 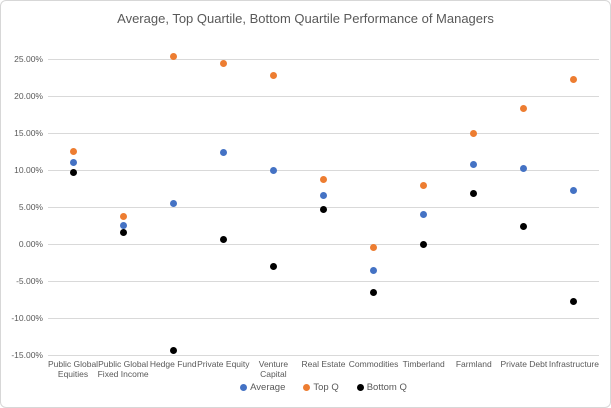 I want to click on x-axis-category-label: Public Global Equities, so click(x=73, y=368).